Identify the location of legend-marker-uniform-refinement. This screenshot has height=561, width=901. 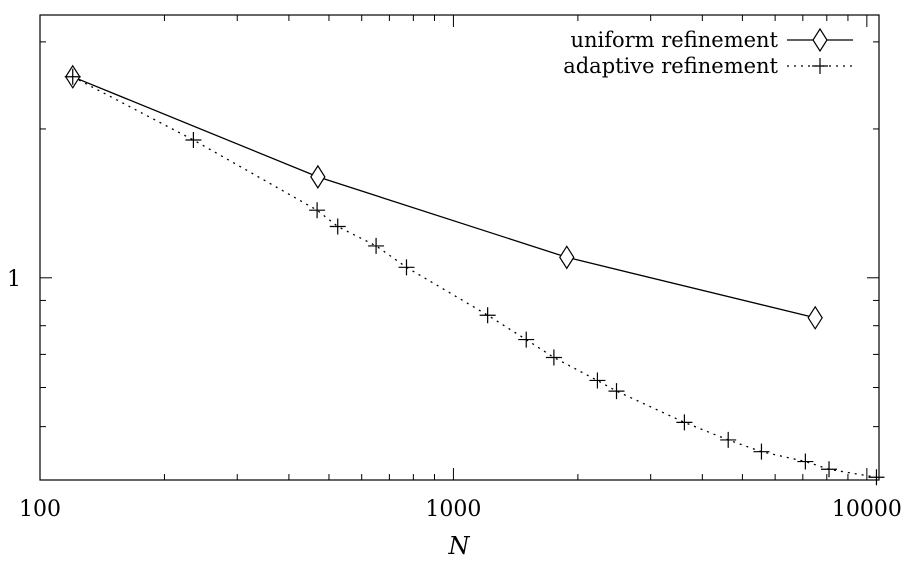
(820, 40).